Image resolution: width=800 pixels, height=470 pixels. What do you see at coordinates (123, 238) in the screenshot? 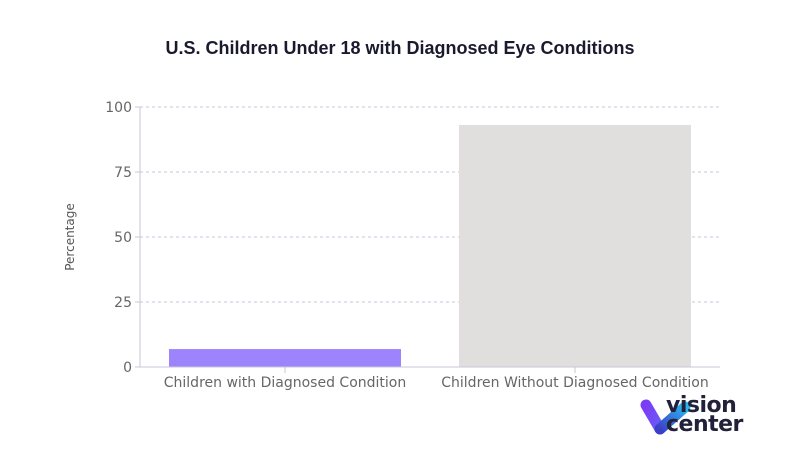
I see `y-tick-label: 50` at bounding box center [123, 238].